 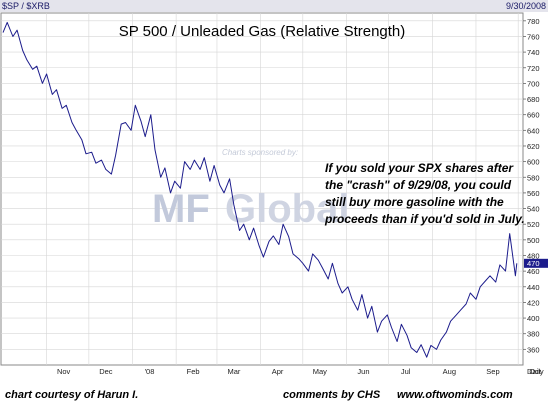 I want to click on chart-header-band, so click(x=274, y=6).